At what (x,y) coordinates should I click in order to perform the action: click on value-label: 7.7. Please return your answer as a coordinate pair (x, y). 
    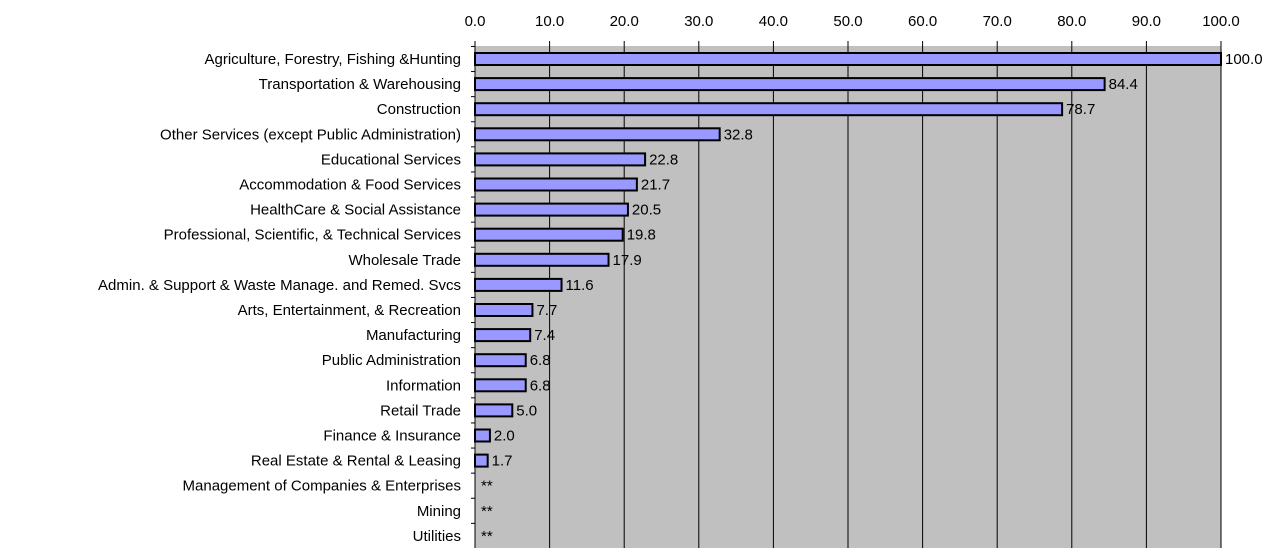
    Looking at the image, I should click on (546, 310).